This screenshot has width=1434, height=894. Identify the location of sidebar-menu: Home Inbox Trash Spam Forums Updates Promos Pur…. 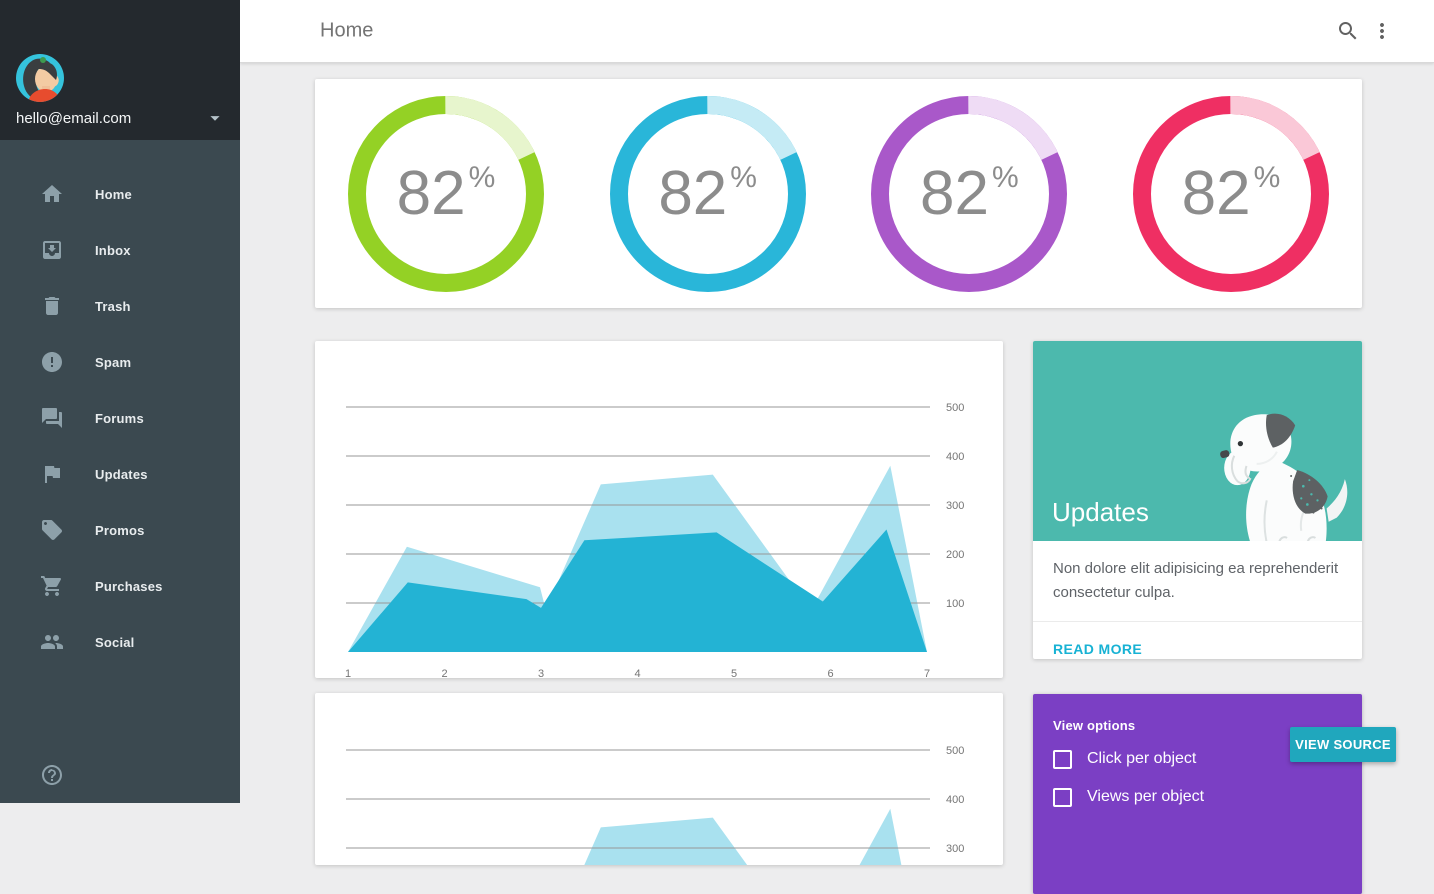
(120, 405).